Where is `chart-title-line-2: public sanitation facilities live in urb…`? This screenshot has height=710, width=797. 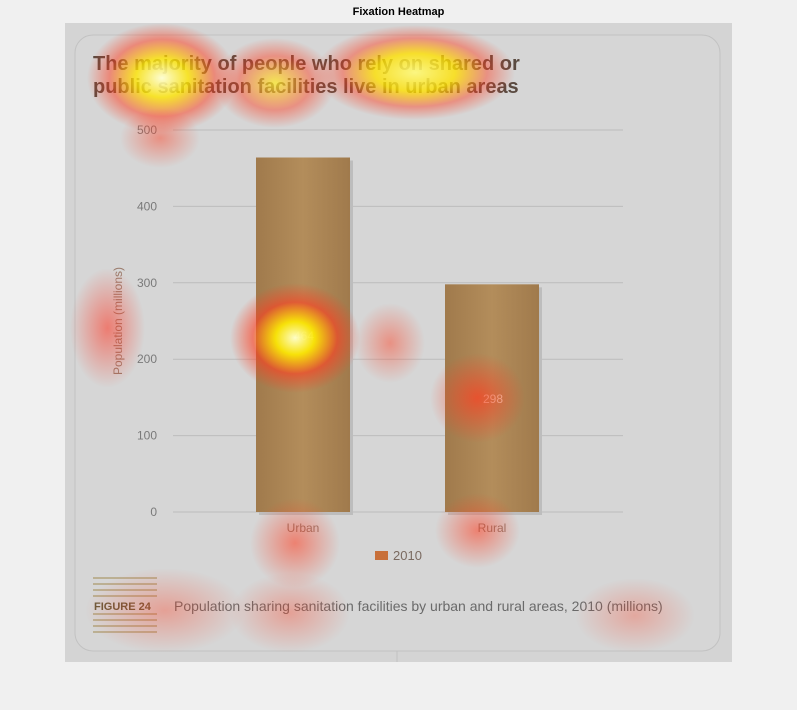 chart-title-line-2: public sanitation facilities live in urb… is located at coordinates (306, 87).